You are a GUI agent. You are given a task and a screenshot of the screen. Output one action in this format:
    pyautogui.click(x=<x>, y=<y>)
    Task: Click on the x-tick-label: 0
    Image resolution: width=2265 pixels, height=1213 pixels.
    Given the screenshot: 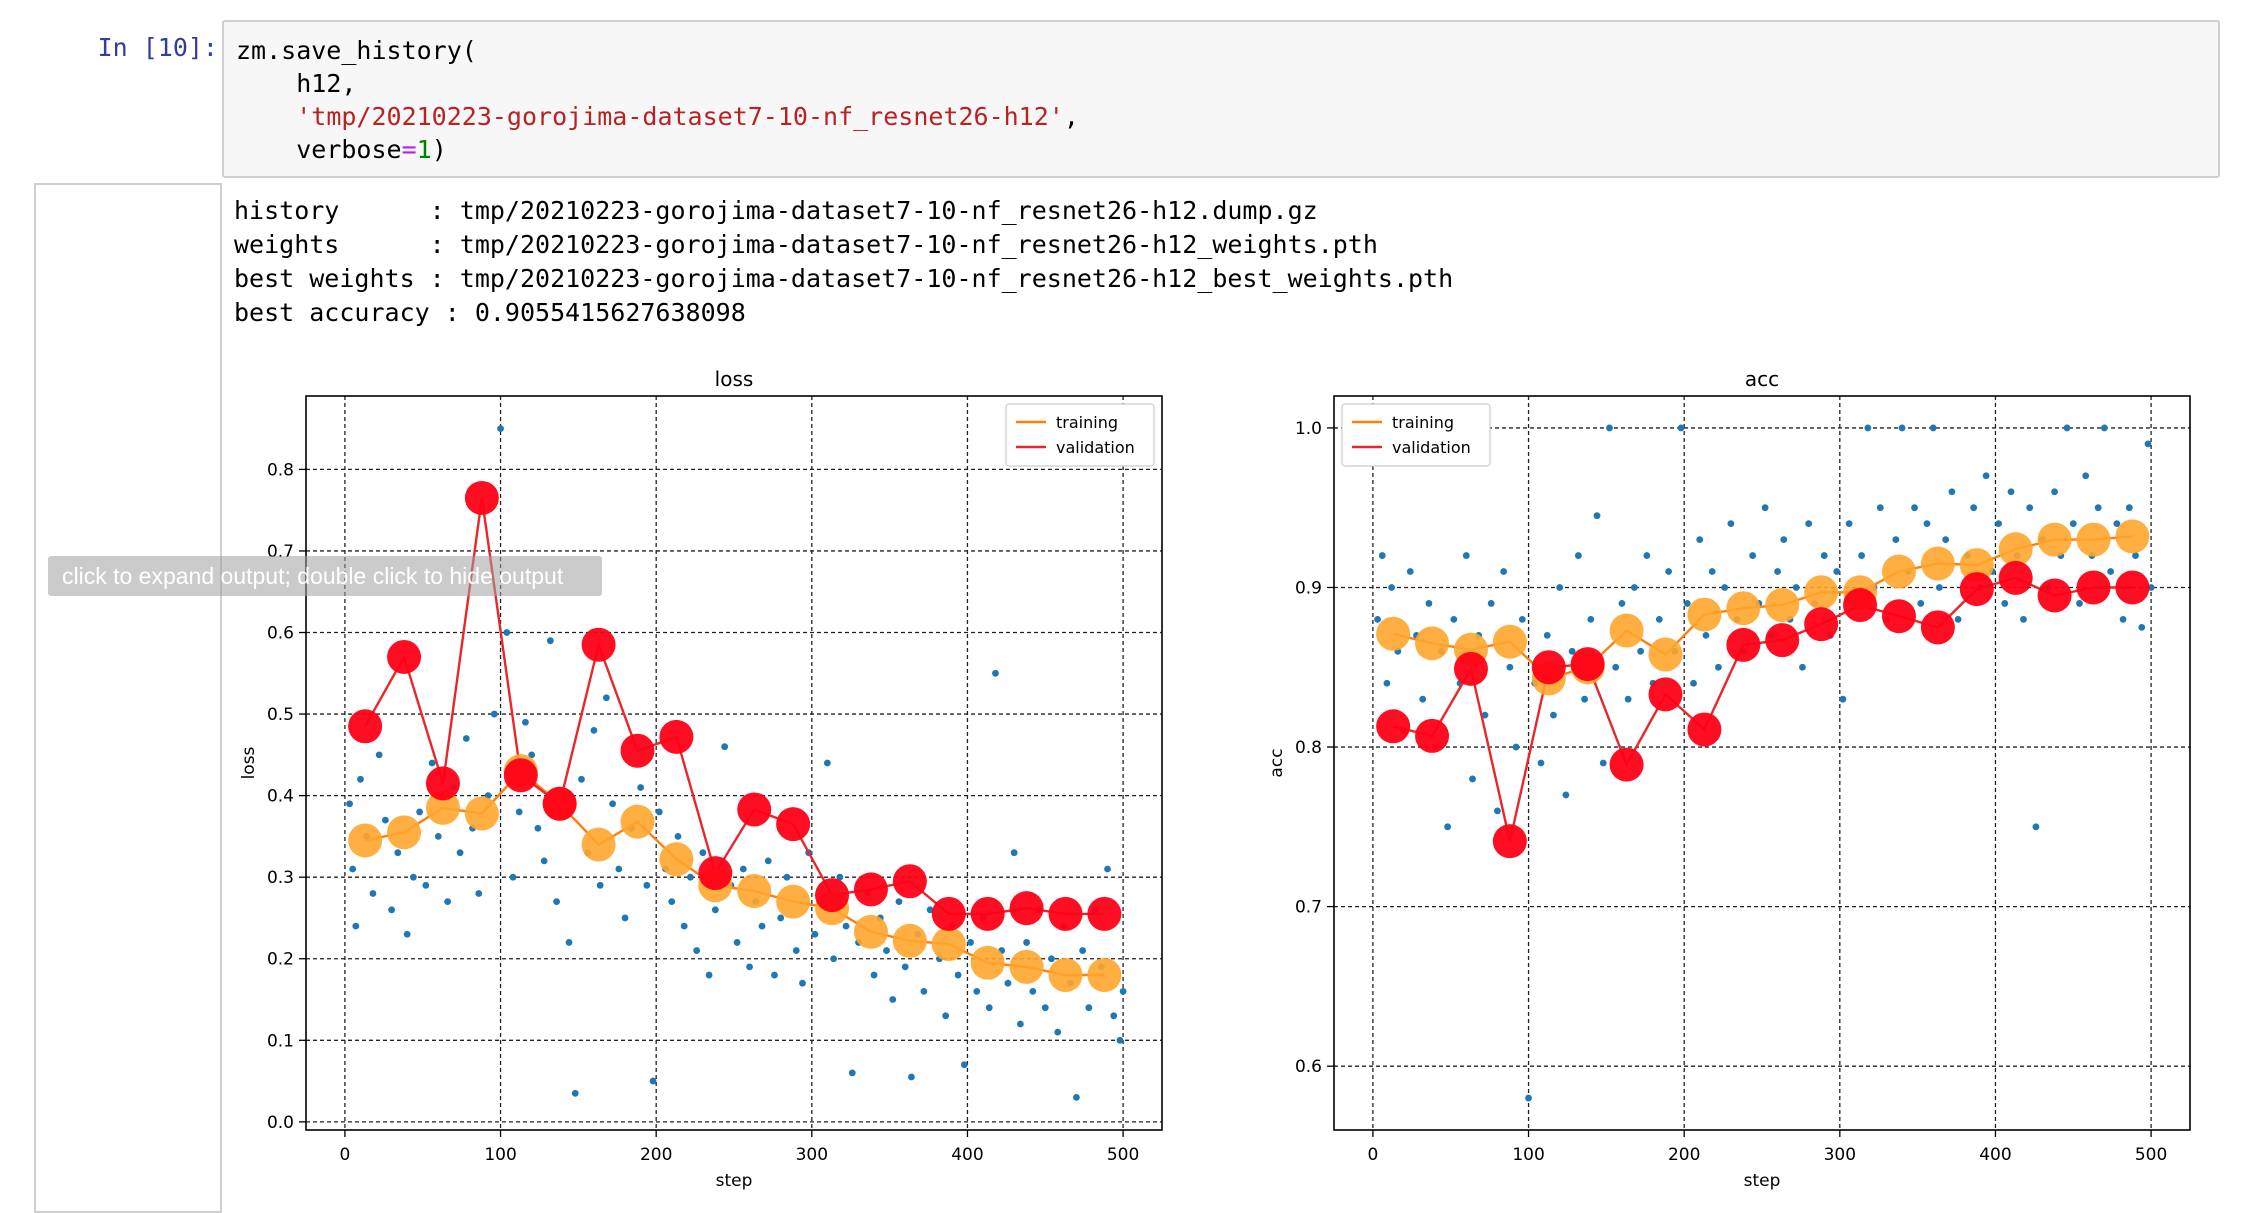 What is the action you would take?
    pyautogui.click(x=344, y=1155)
    